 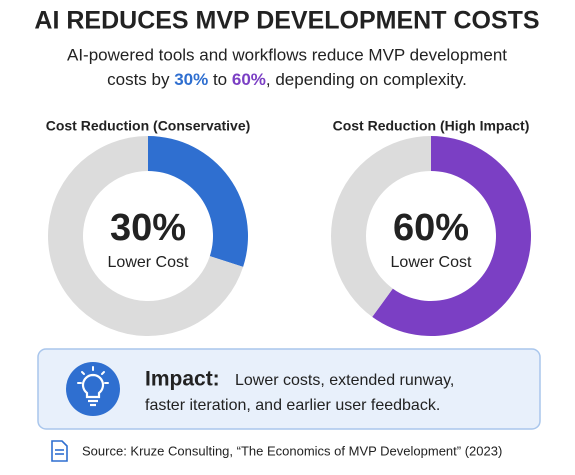 What do you see at coordinates (59, 451) in the screenshot?
I see `document-icon` at bounding box center [59, 451].